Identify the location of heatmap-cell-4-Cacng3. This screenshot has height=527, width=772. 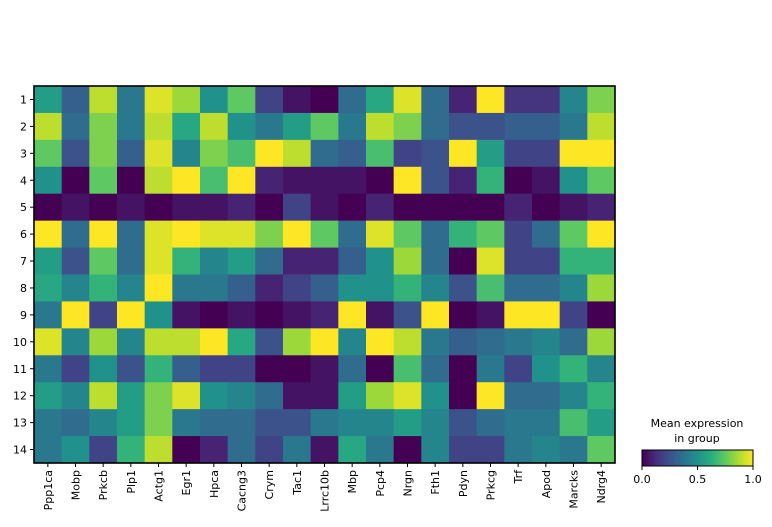
(241, 180).